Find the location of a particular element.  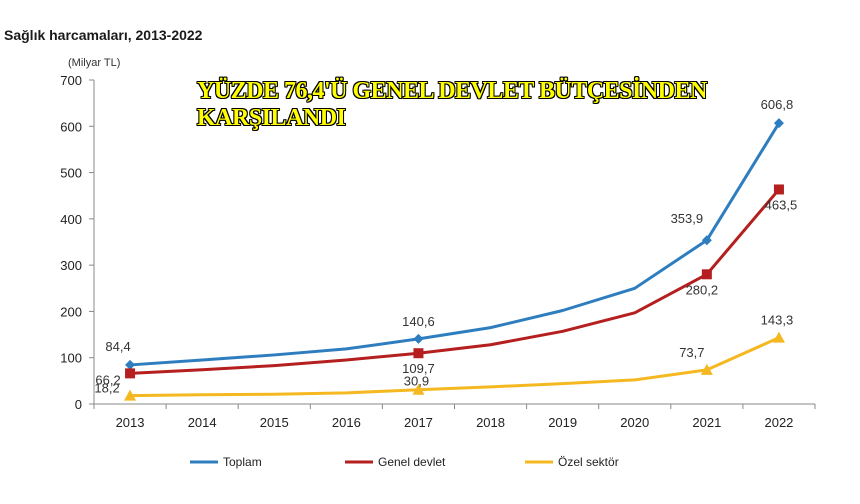

x-tick-label: 2017 is located at coordinates (418, 422).